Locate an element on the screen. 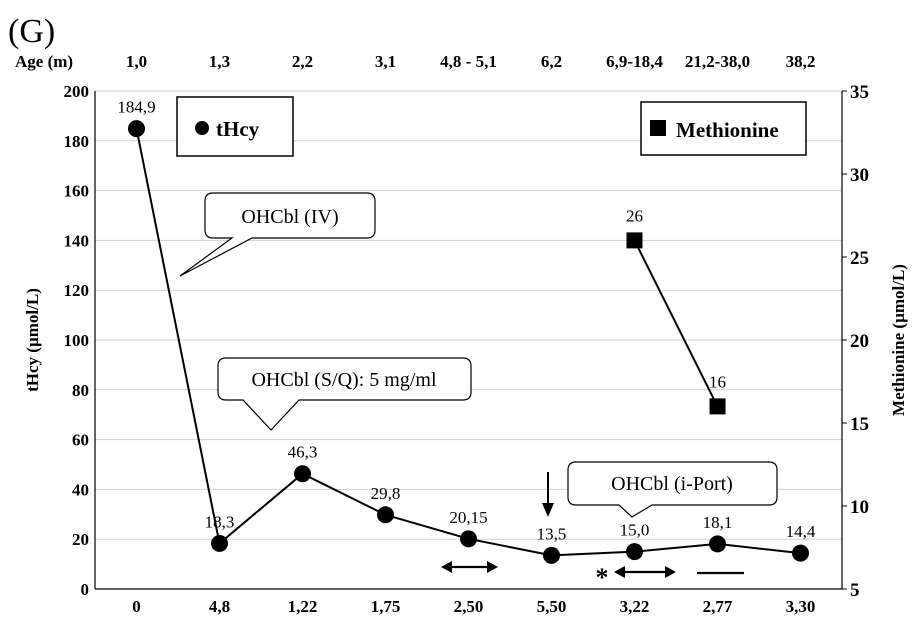 The height and width of the screenshot is (619, 914). thcy-data-label: 20,15 is located at coordinates (468, 517).